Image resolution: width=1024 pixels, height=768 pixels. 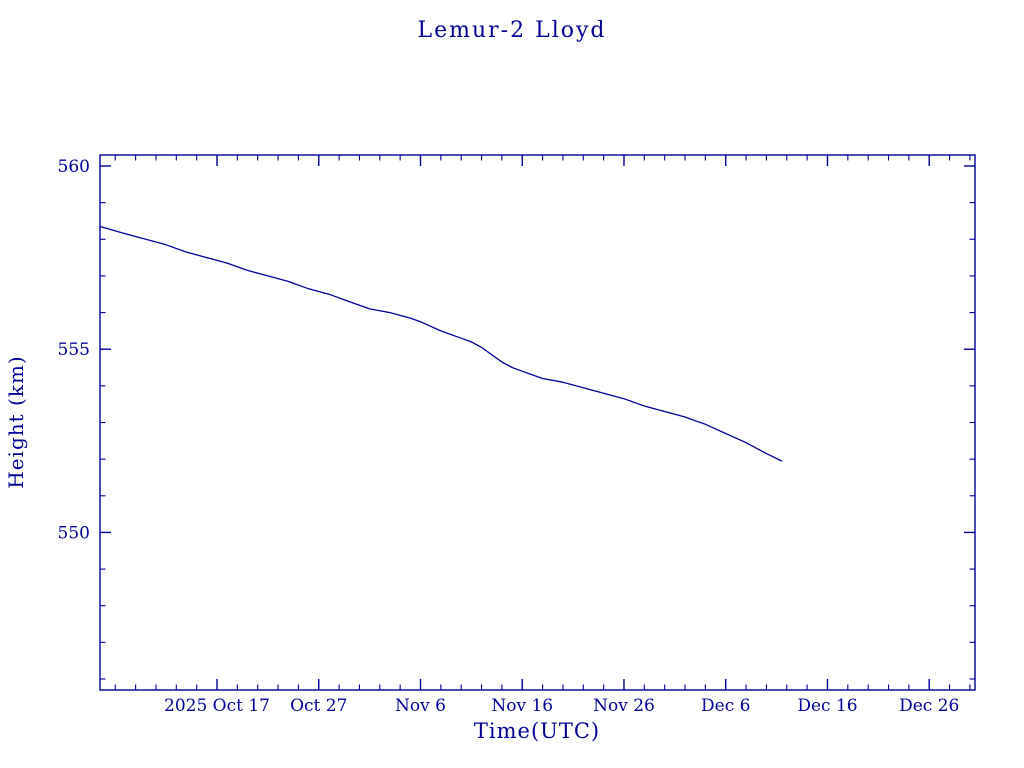 What do you see at coordinates (522, 706) in the screenshot?
I see `x-tick-label: Nov 16` at bounding box center [522, 706].